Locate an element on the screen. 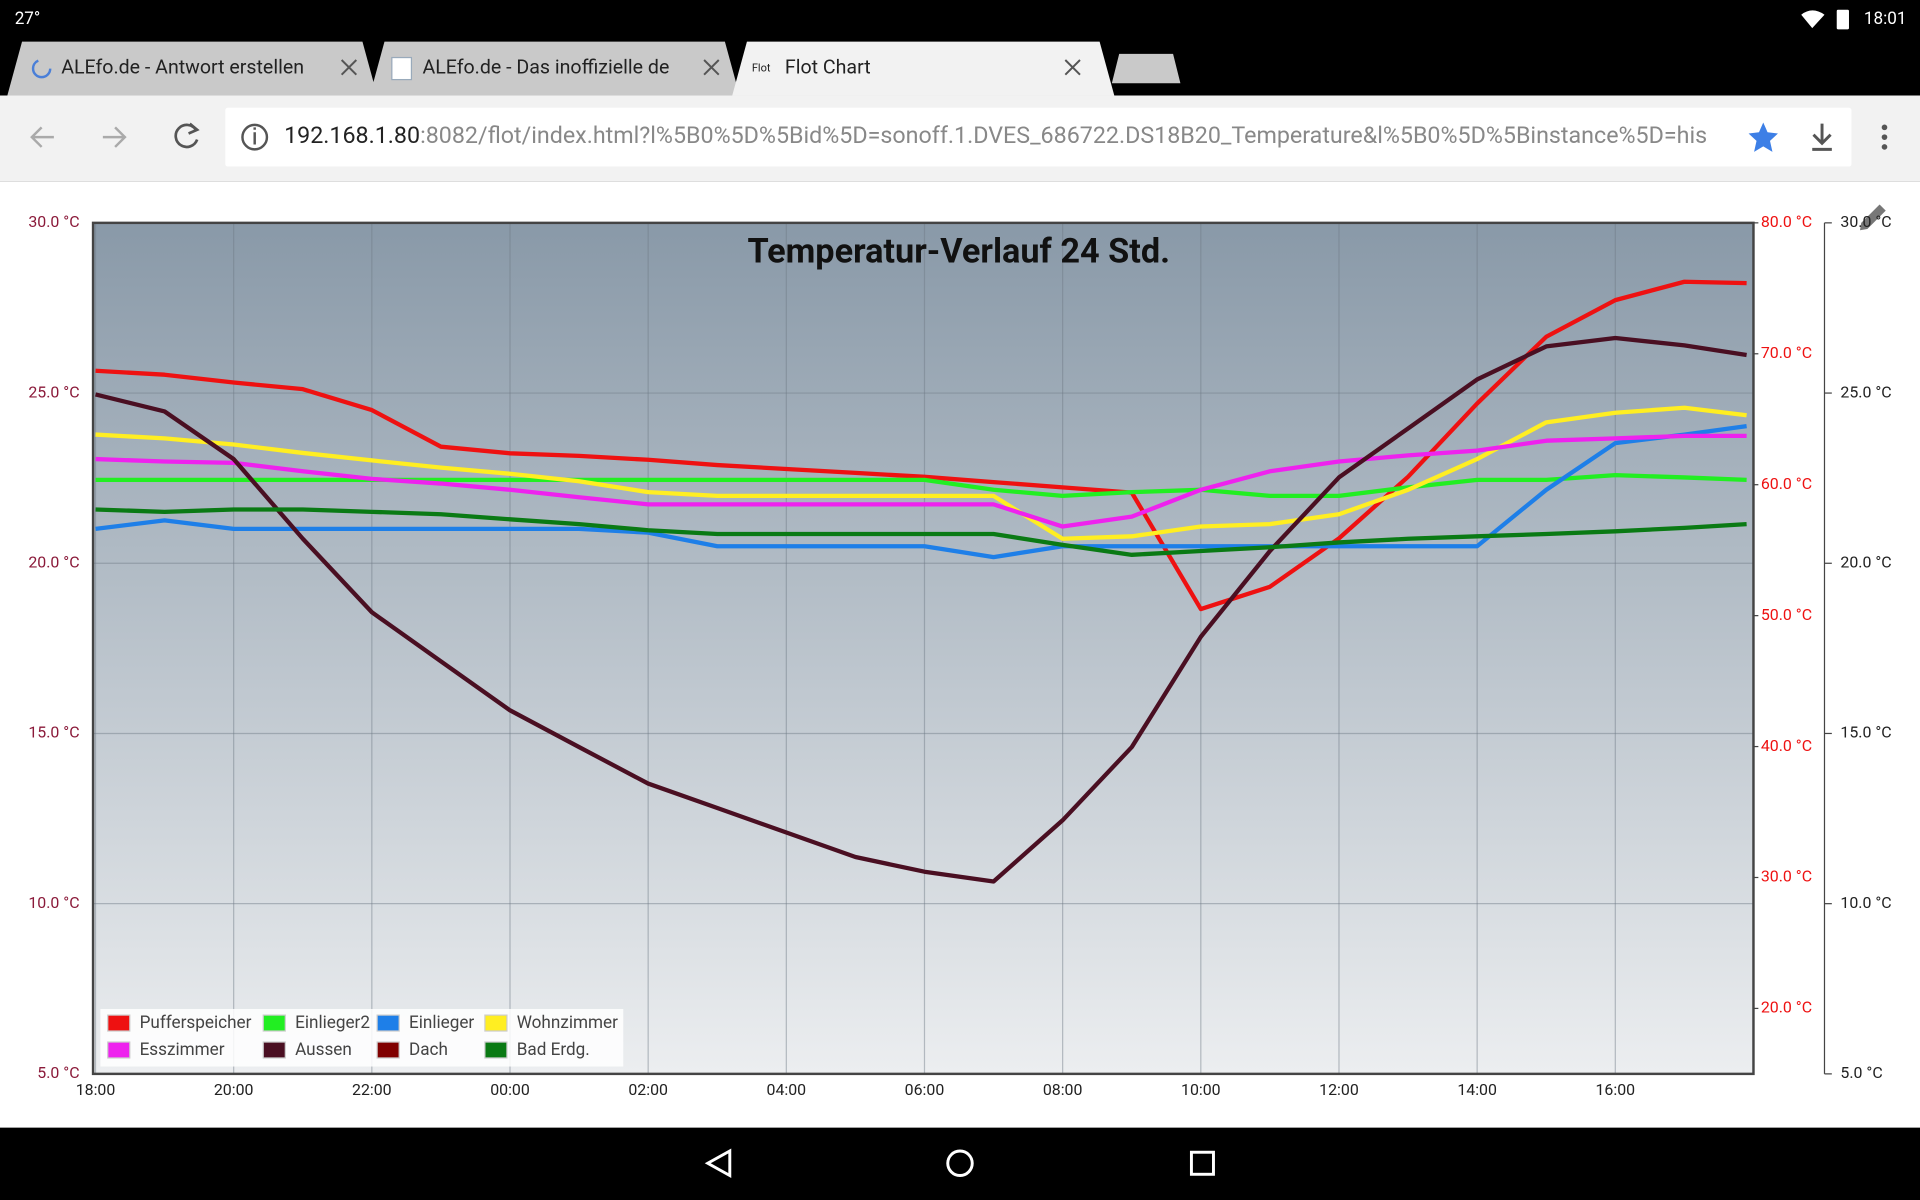  tab-title: ALEfo.de - Antwort erstellen is located at coordinates (182, 67).